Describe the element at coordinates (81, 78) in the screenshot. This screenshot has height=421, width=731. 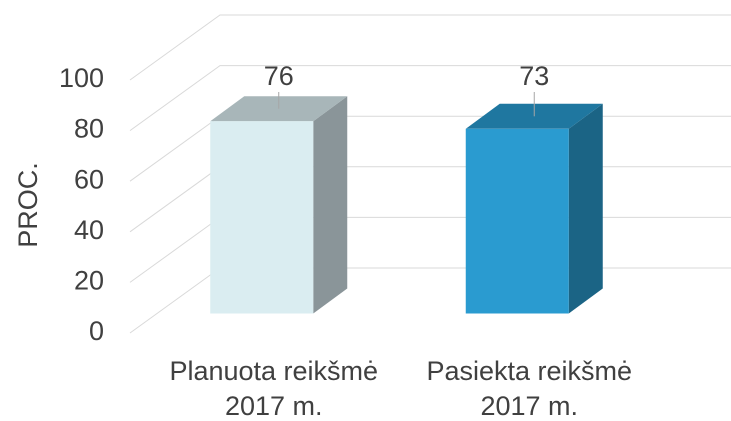
I see `y-tick-label: 100` at that location.